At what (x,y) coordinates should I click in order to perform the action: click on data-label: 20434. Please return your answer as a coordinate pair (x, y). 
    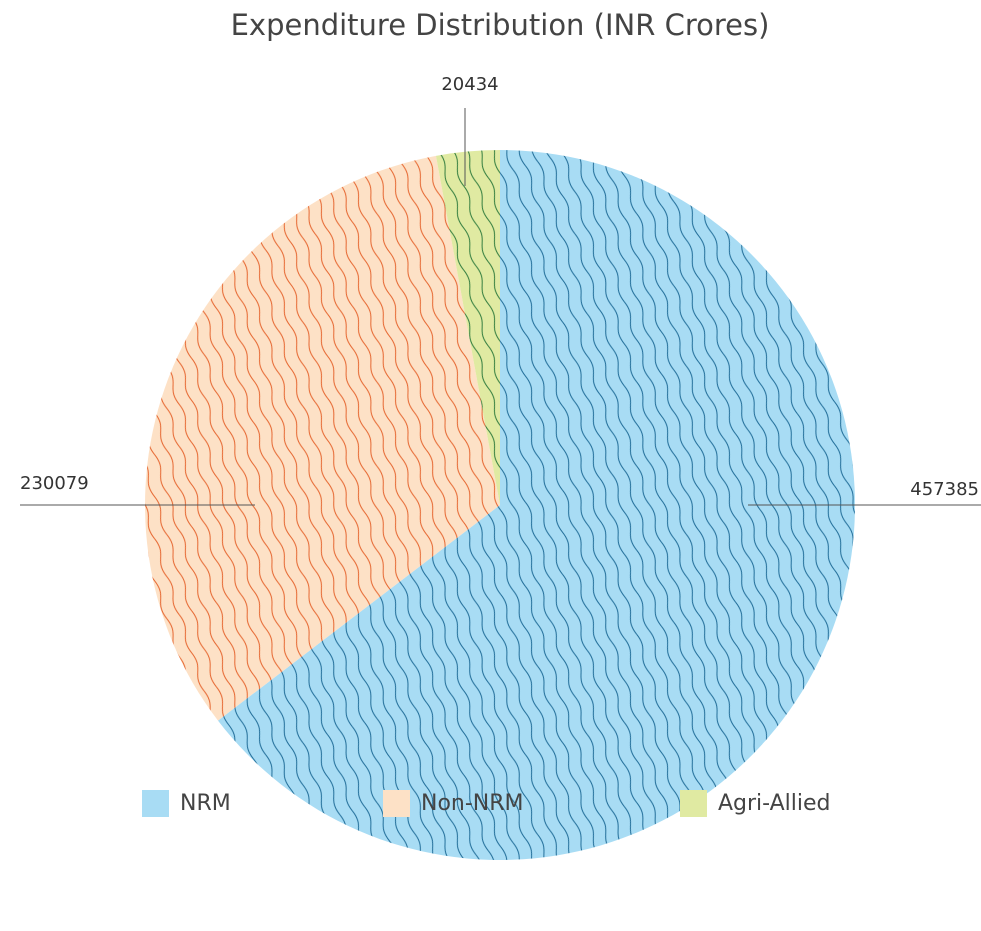
    Looking at the image, I should click on (469, 84).